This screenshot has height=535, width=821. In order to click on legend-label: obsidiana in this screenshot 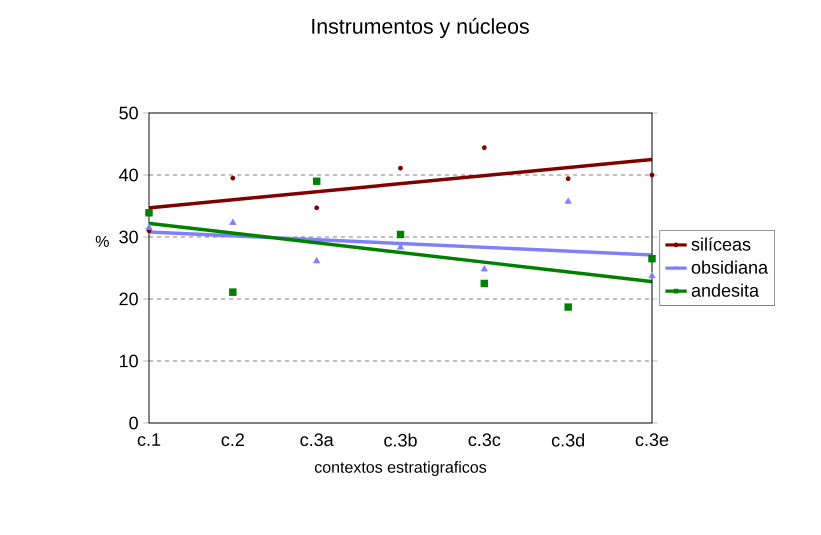, I will do `click(730, 267)`.